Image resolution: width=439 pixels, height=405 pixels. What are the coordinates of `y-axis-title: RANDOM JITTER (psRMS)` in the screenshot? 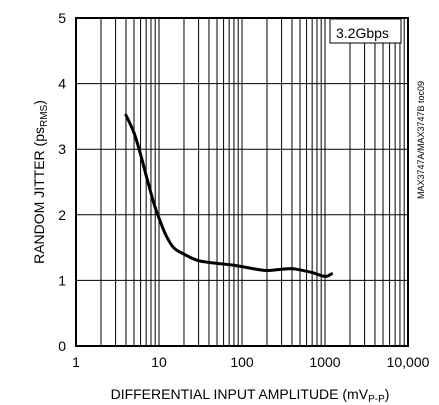 It's located at (40, 182).